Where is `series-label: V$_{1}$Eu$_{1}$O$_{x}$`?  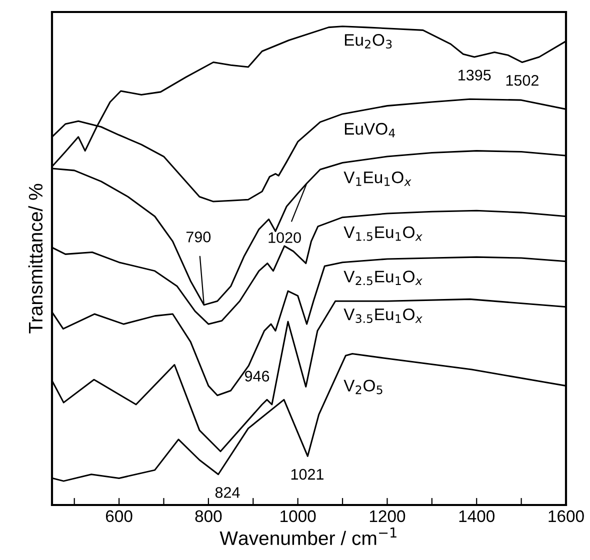 series-label: V$_{1}$Eu$_{1}$O$_{x}$ is located at coordinates (378, 178).